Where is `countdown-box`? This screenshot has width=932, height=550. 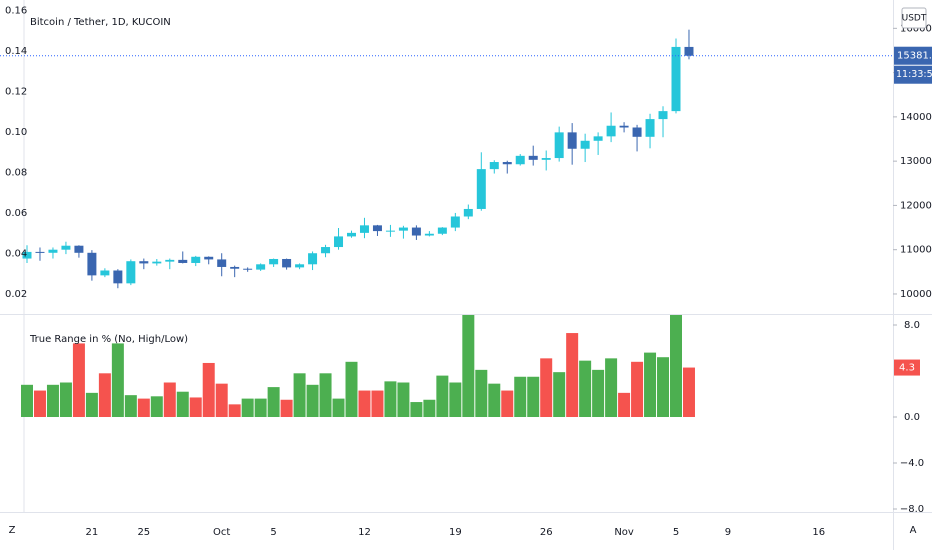
countdown-box is located at coordinates (913, 74).